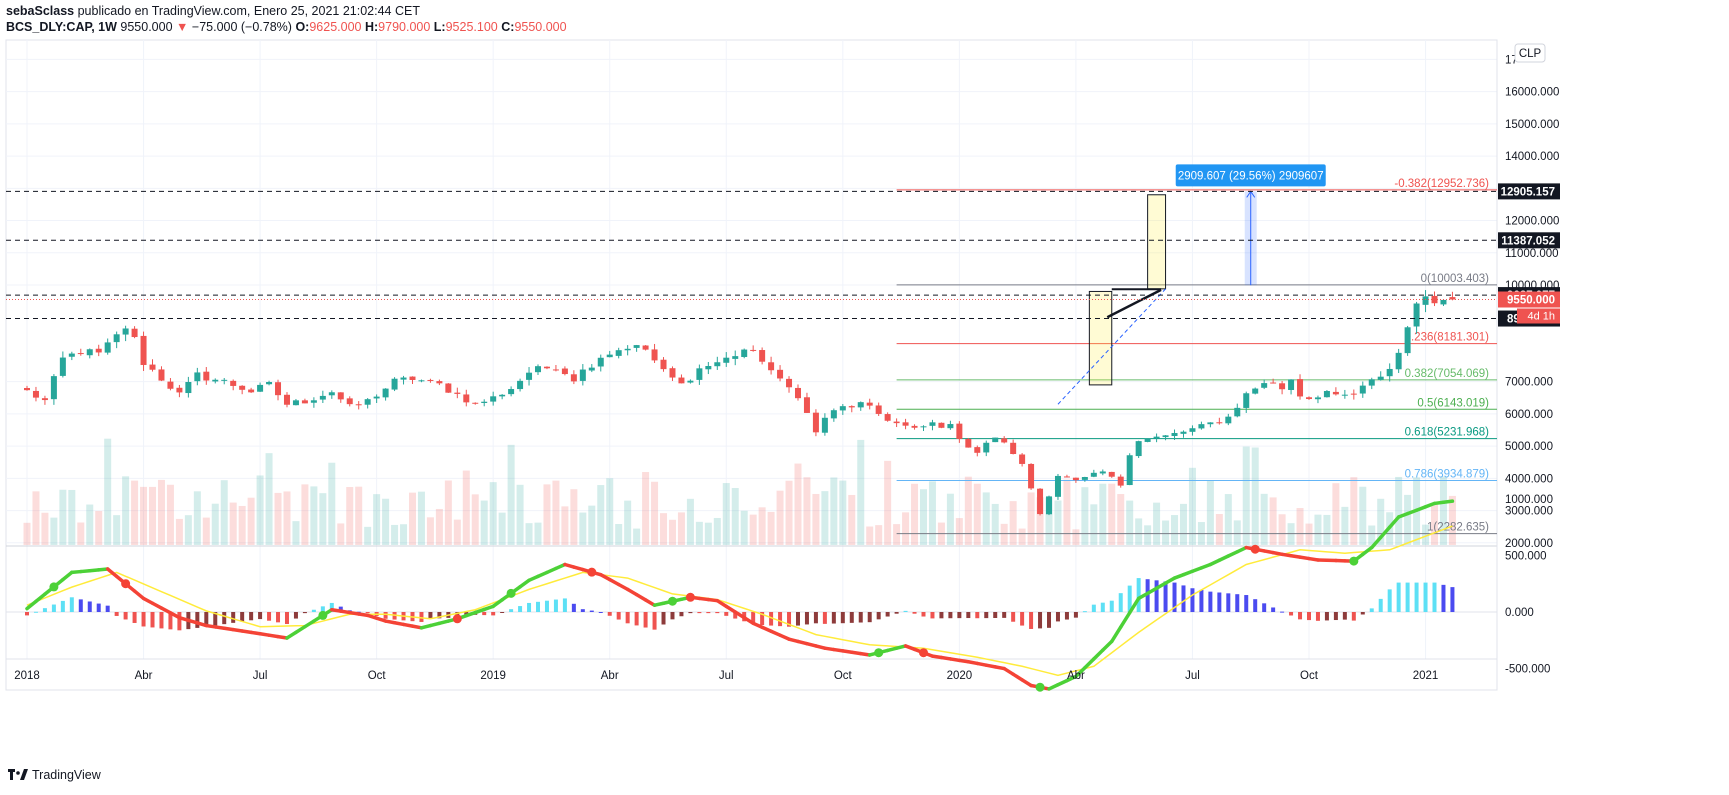  Describe the element at coordinates (54, 587) in the screenshot. I see `osc-cross-marker` at that location.